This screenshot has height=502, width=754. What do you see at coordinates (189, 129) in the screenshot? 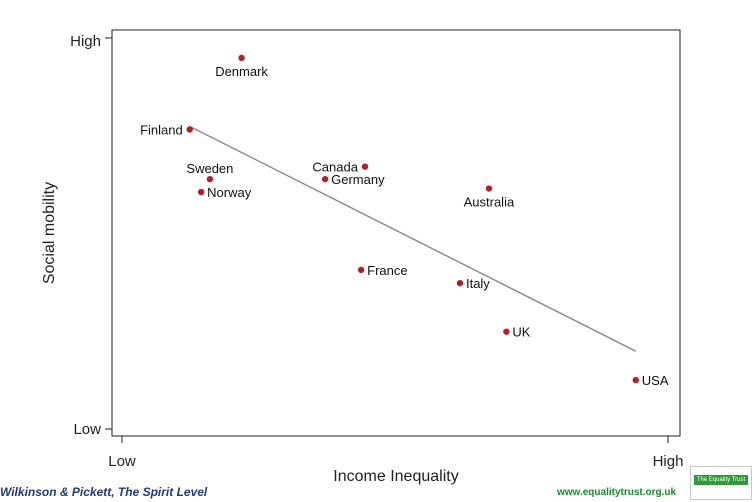
I see `point-finland` at bounding box center [189, 129].